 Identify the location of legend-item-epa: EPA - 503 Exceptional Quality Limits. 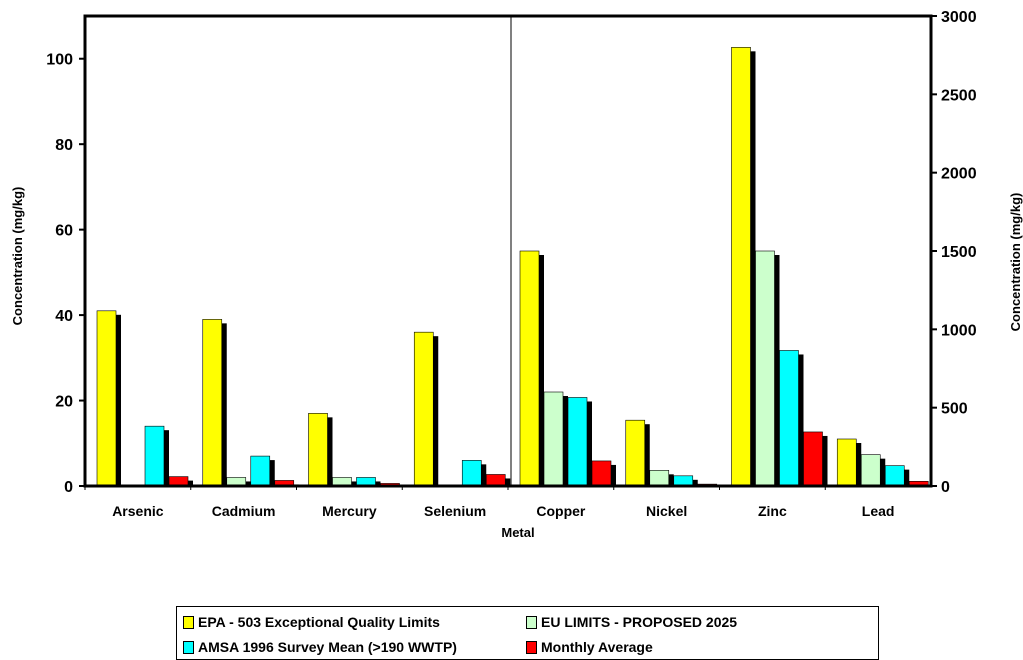
(311, 622).